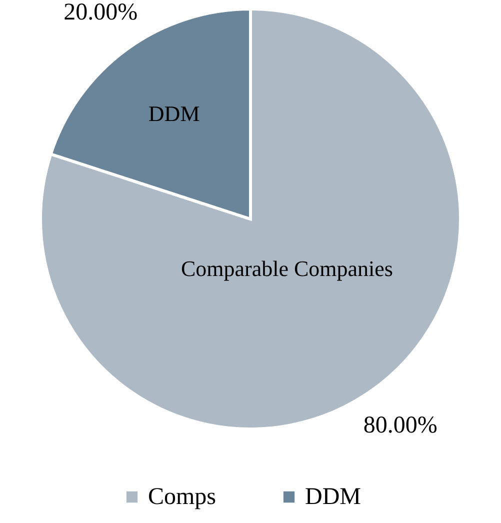 The image size is (501, 523). What do you see at coordinates (174, 113) in the screenshot?
I see `text: DDM` at bounding box center [174, 113].